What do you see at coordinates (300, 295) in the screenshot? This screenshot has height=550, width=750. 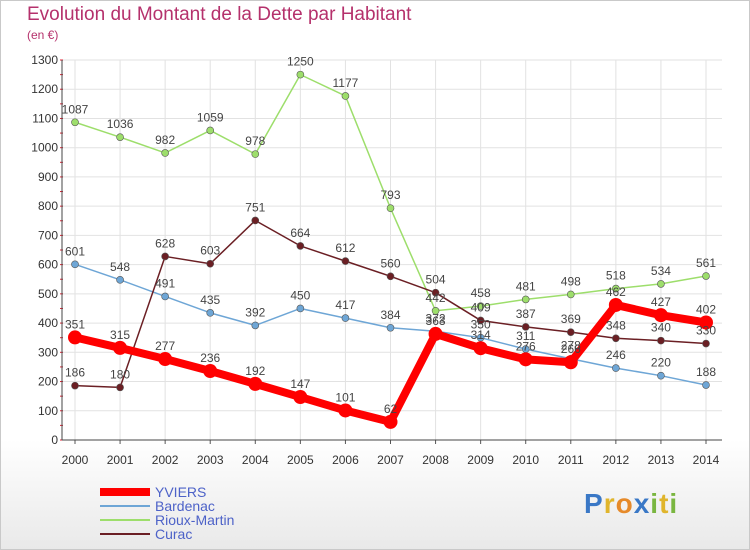 I see `data-label: 450` at bounding box center [300, 295].